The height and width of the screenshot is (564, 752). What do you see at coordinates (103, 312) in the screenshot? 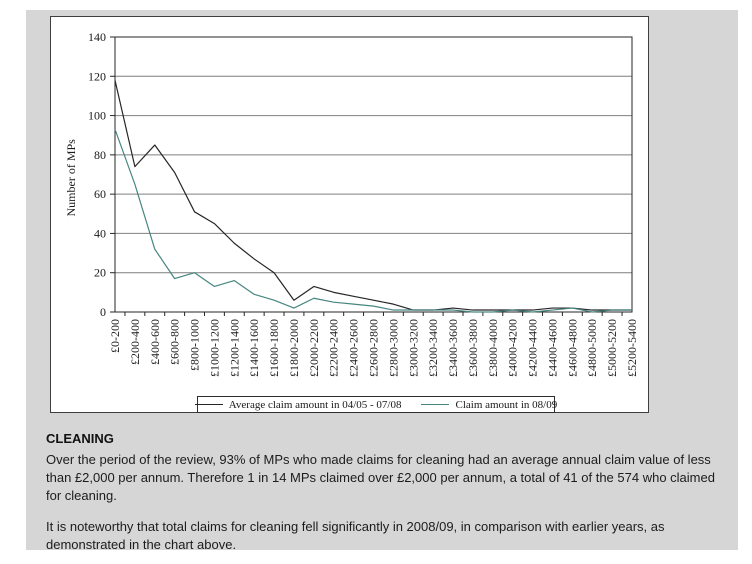
I see `y-tick-label: 0` at bounding box center [103, 312].